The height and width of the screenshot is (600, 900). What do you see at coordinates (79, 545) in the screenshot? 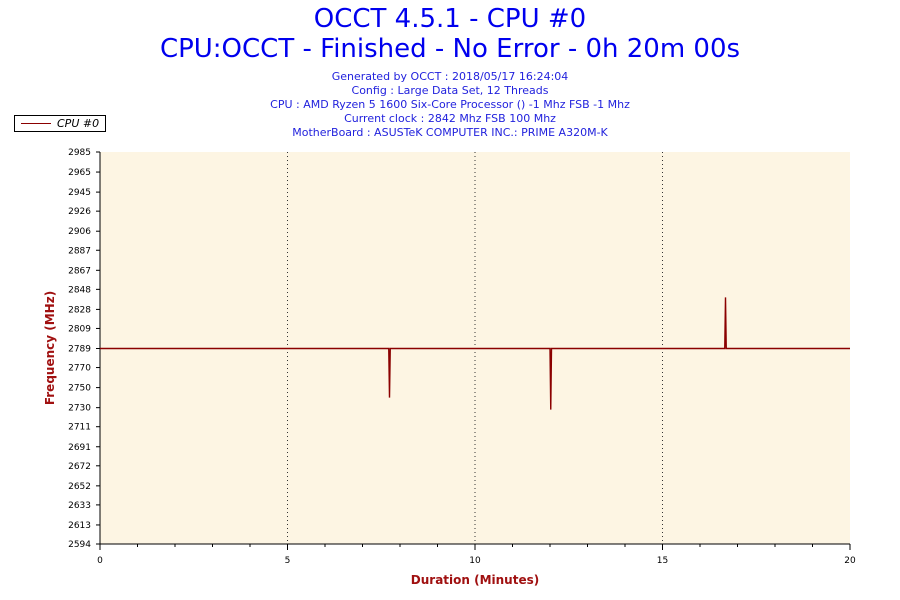
I see `y-tick-label: 2594` at bounding box center [79, 545].